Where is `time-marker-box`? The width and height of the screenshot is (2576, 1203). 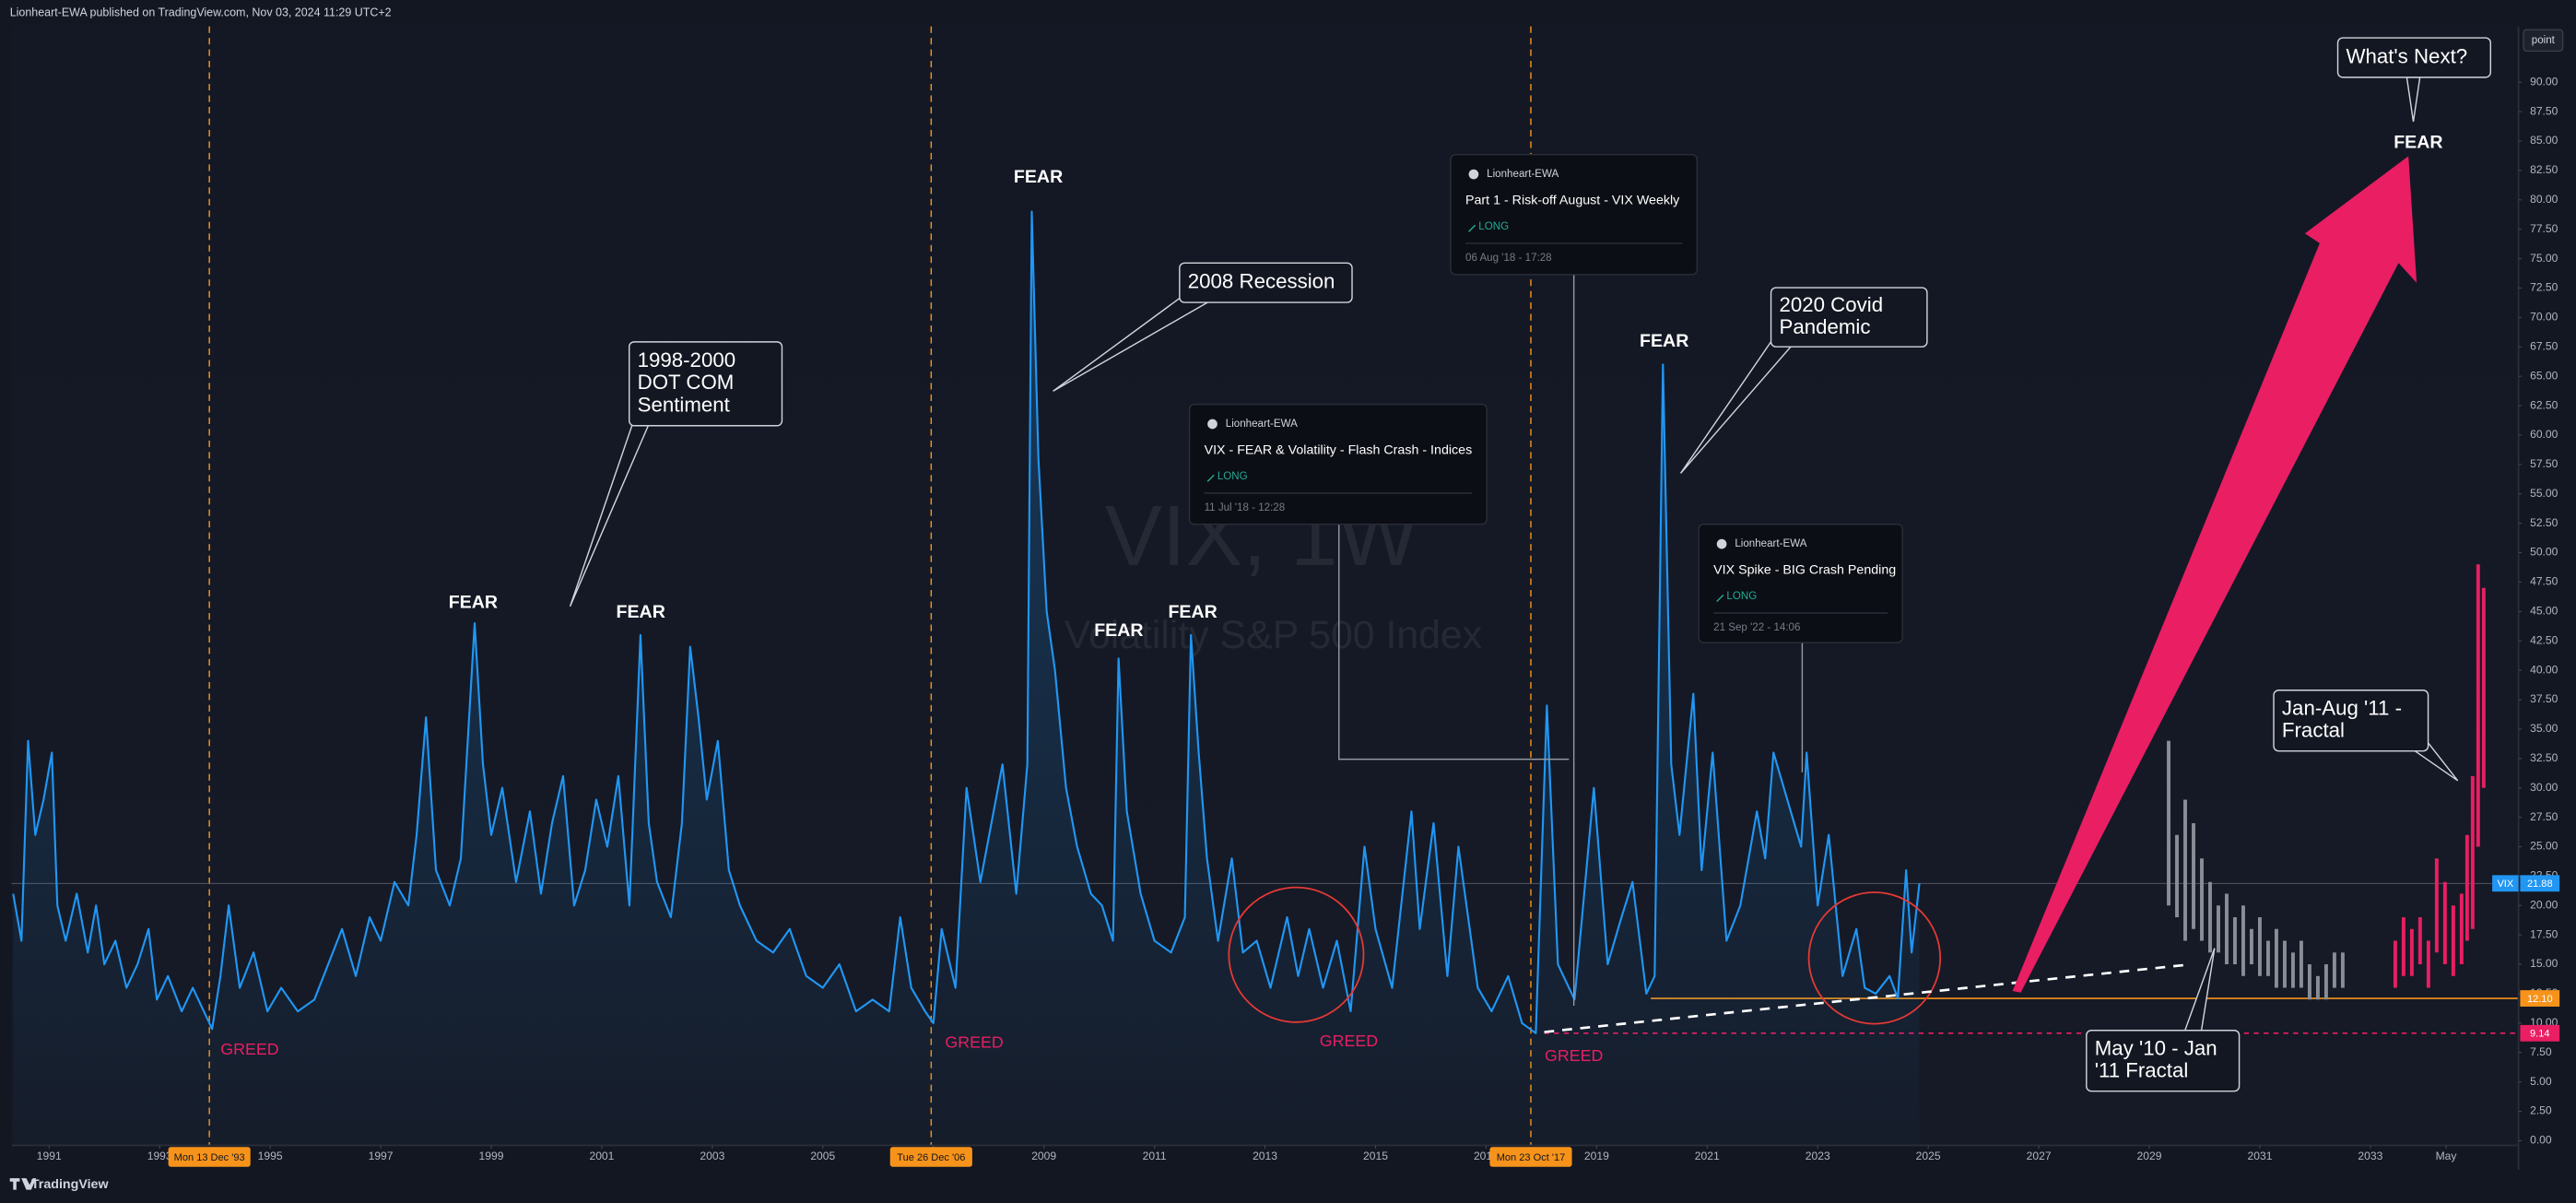
time-marker-box is located at coordinates (1530, 1157).